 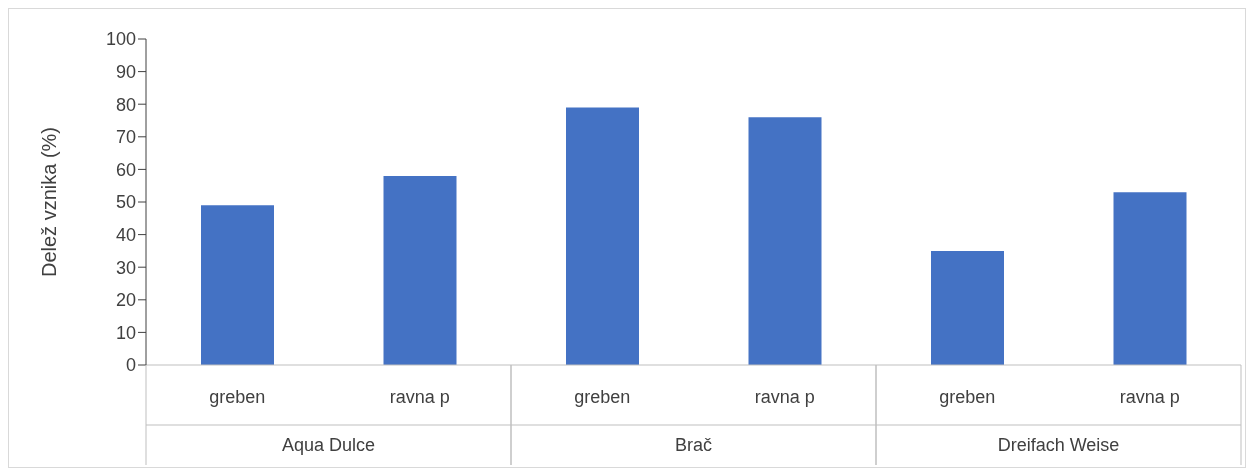 What do you see at coordinates (49, 202) in the screenshot?
I see `y-axis-title: Delež vznika (%)` at bounding box center [49, 202].